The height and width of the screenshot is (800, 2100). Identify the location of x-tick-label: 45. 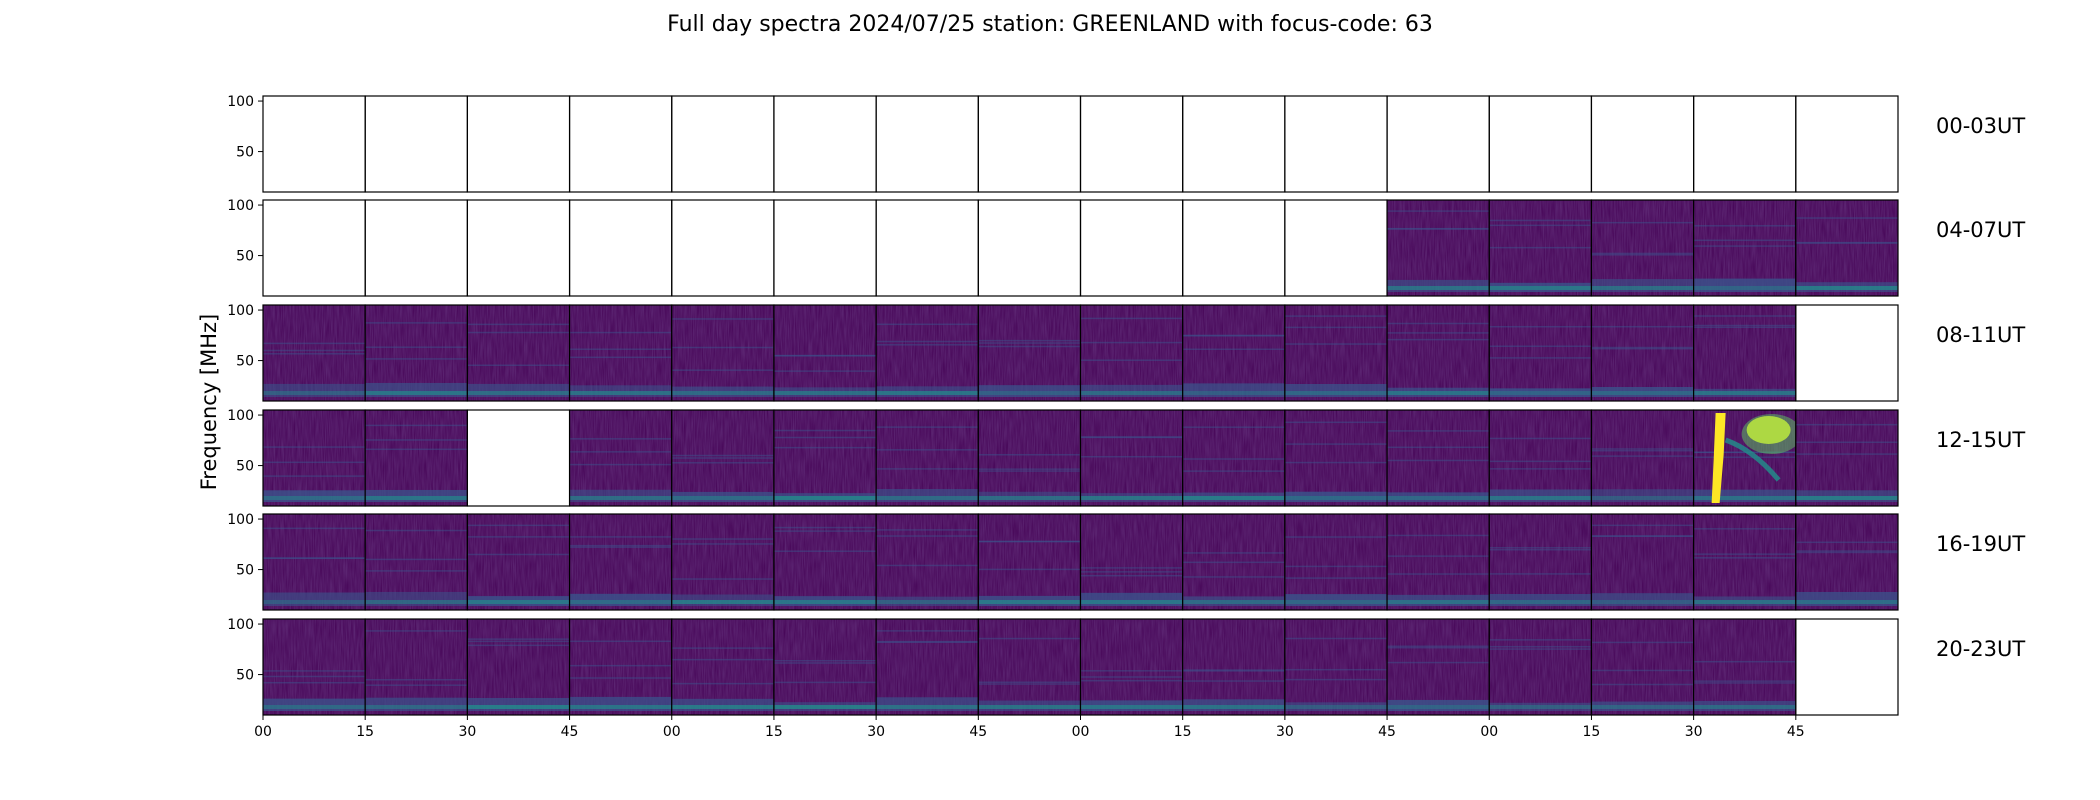
(1796, 732).